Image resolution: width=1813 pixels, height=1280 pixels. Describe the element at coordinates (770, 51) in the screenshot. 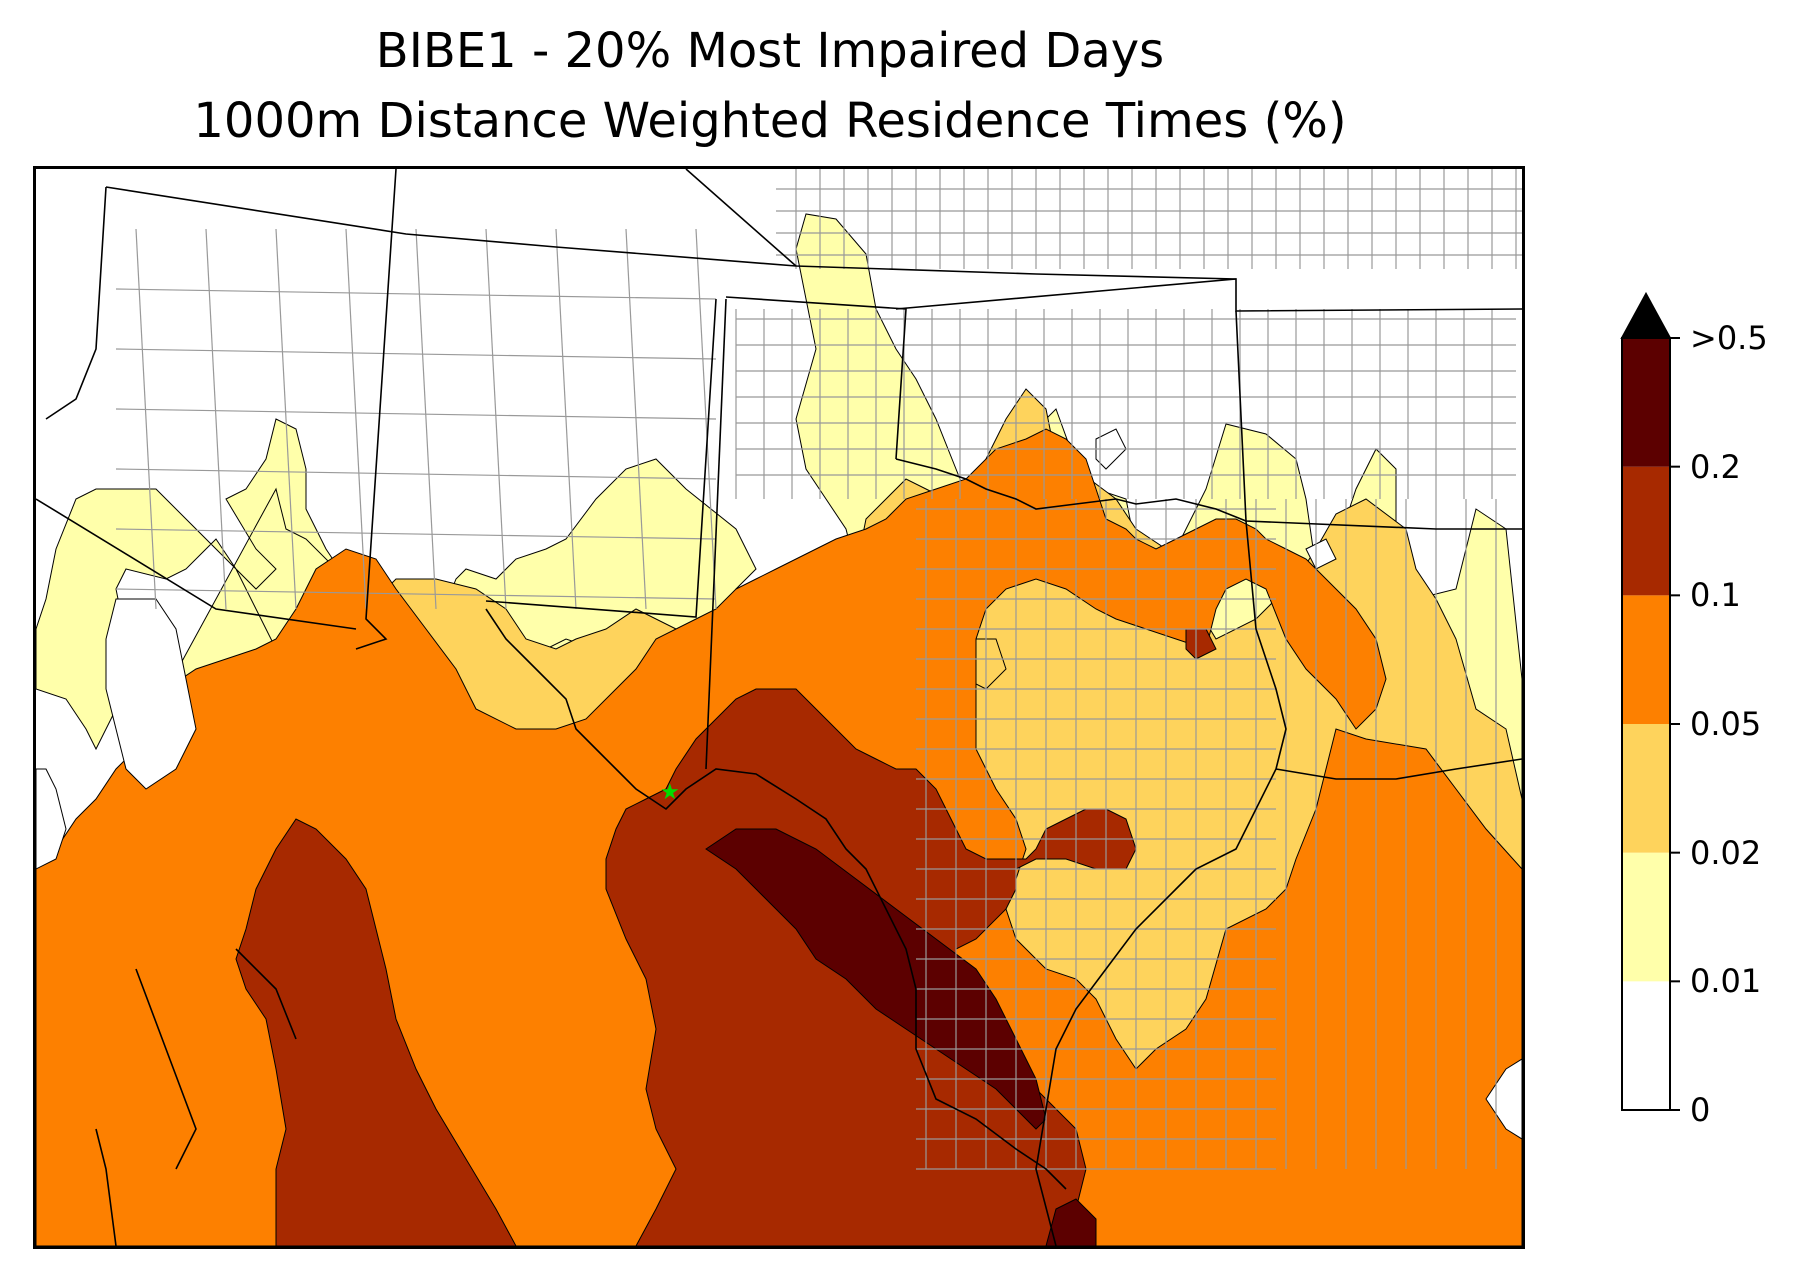

I see `chart-title: BIBE1 - 20% Most Impaired Days` at that location.